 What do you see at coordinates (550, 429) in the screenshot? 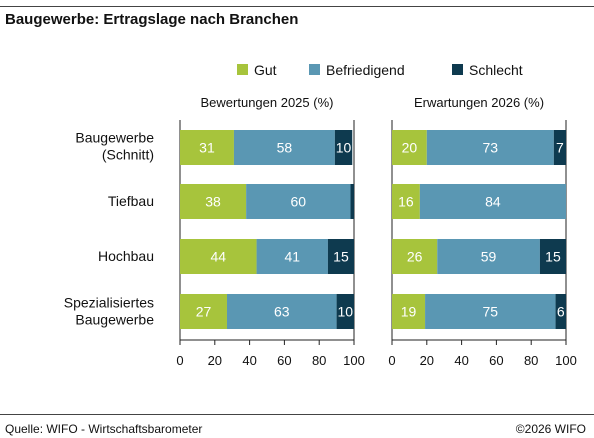
I see `copyright-note: ©2026 WIFO` at bounding box center [550, 429].